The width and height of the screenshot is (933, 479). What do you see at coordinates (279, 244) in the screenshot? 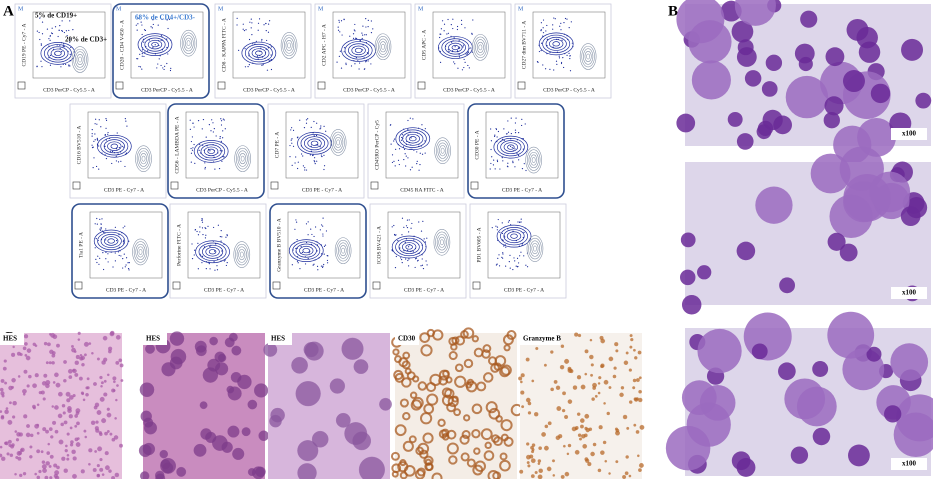
I see `y-axis-label: Granzyme B BV510 - A` at bounding box center [279, 244].